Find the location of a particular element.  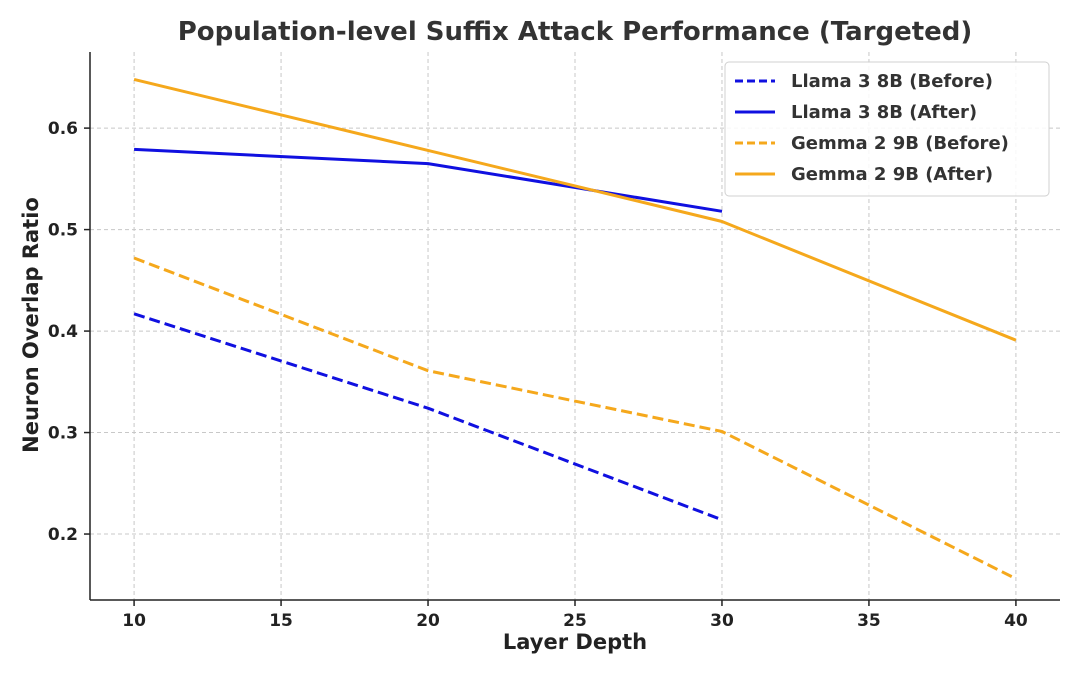

legend-label: Llama 3 8B (Before) is located at coordinates (892, 81).